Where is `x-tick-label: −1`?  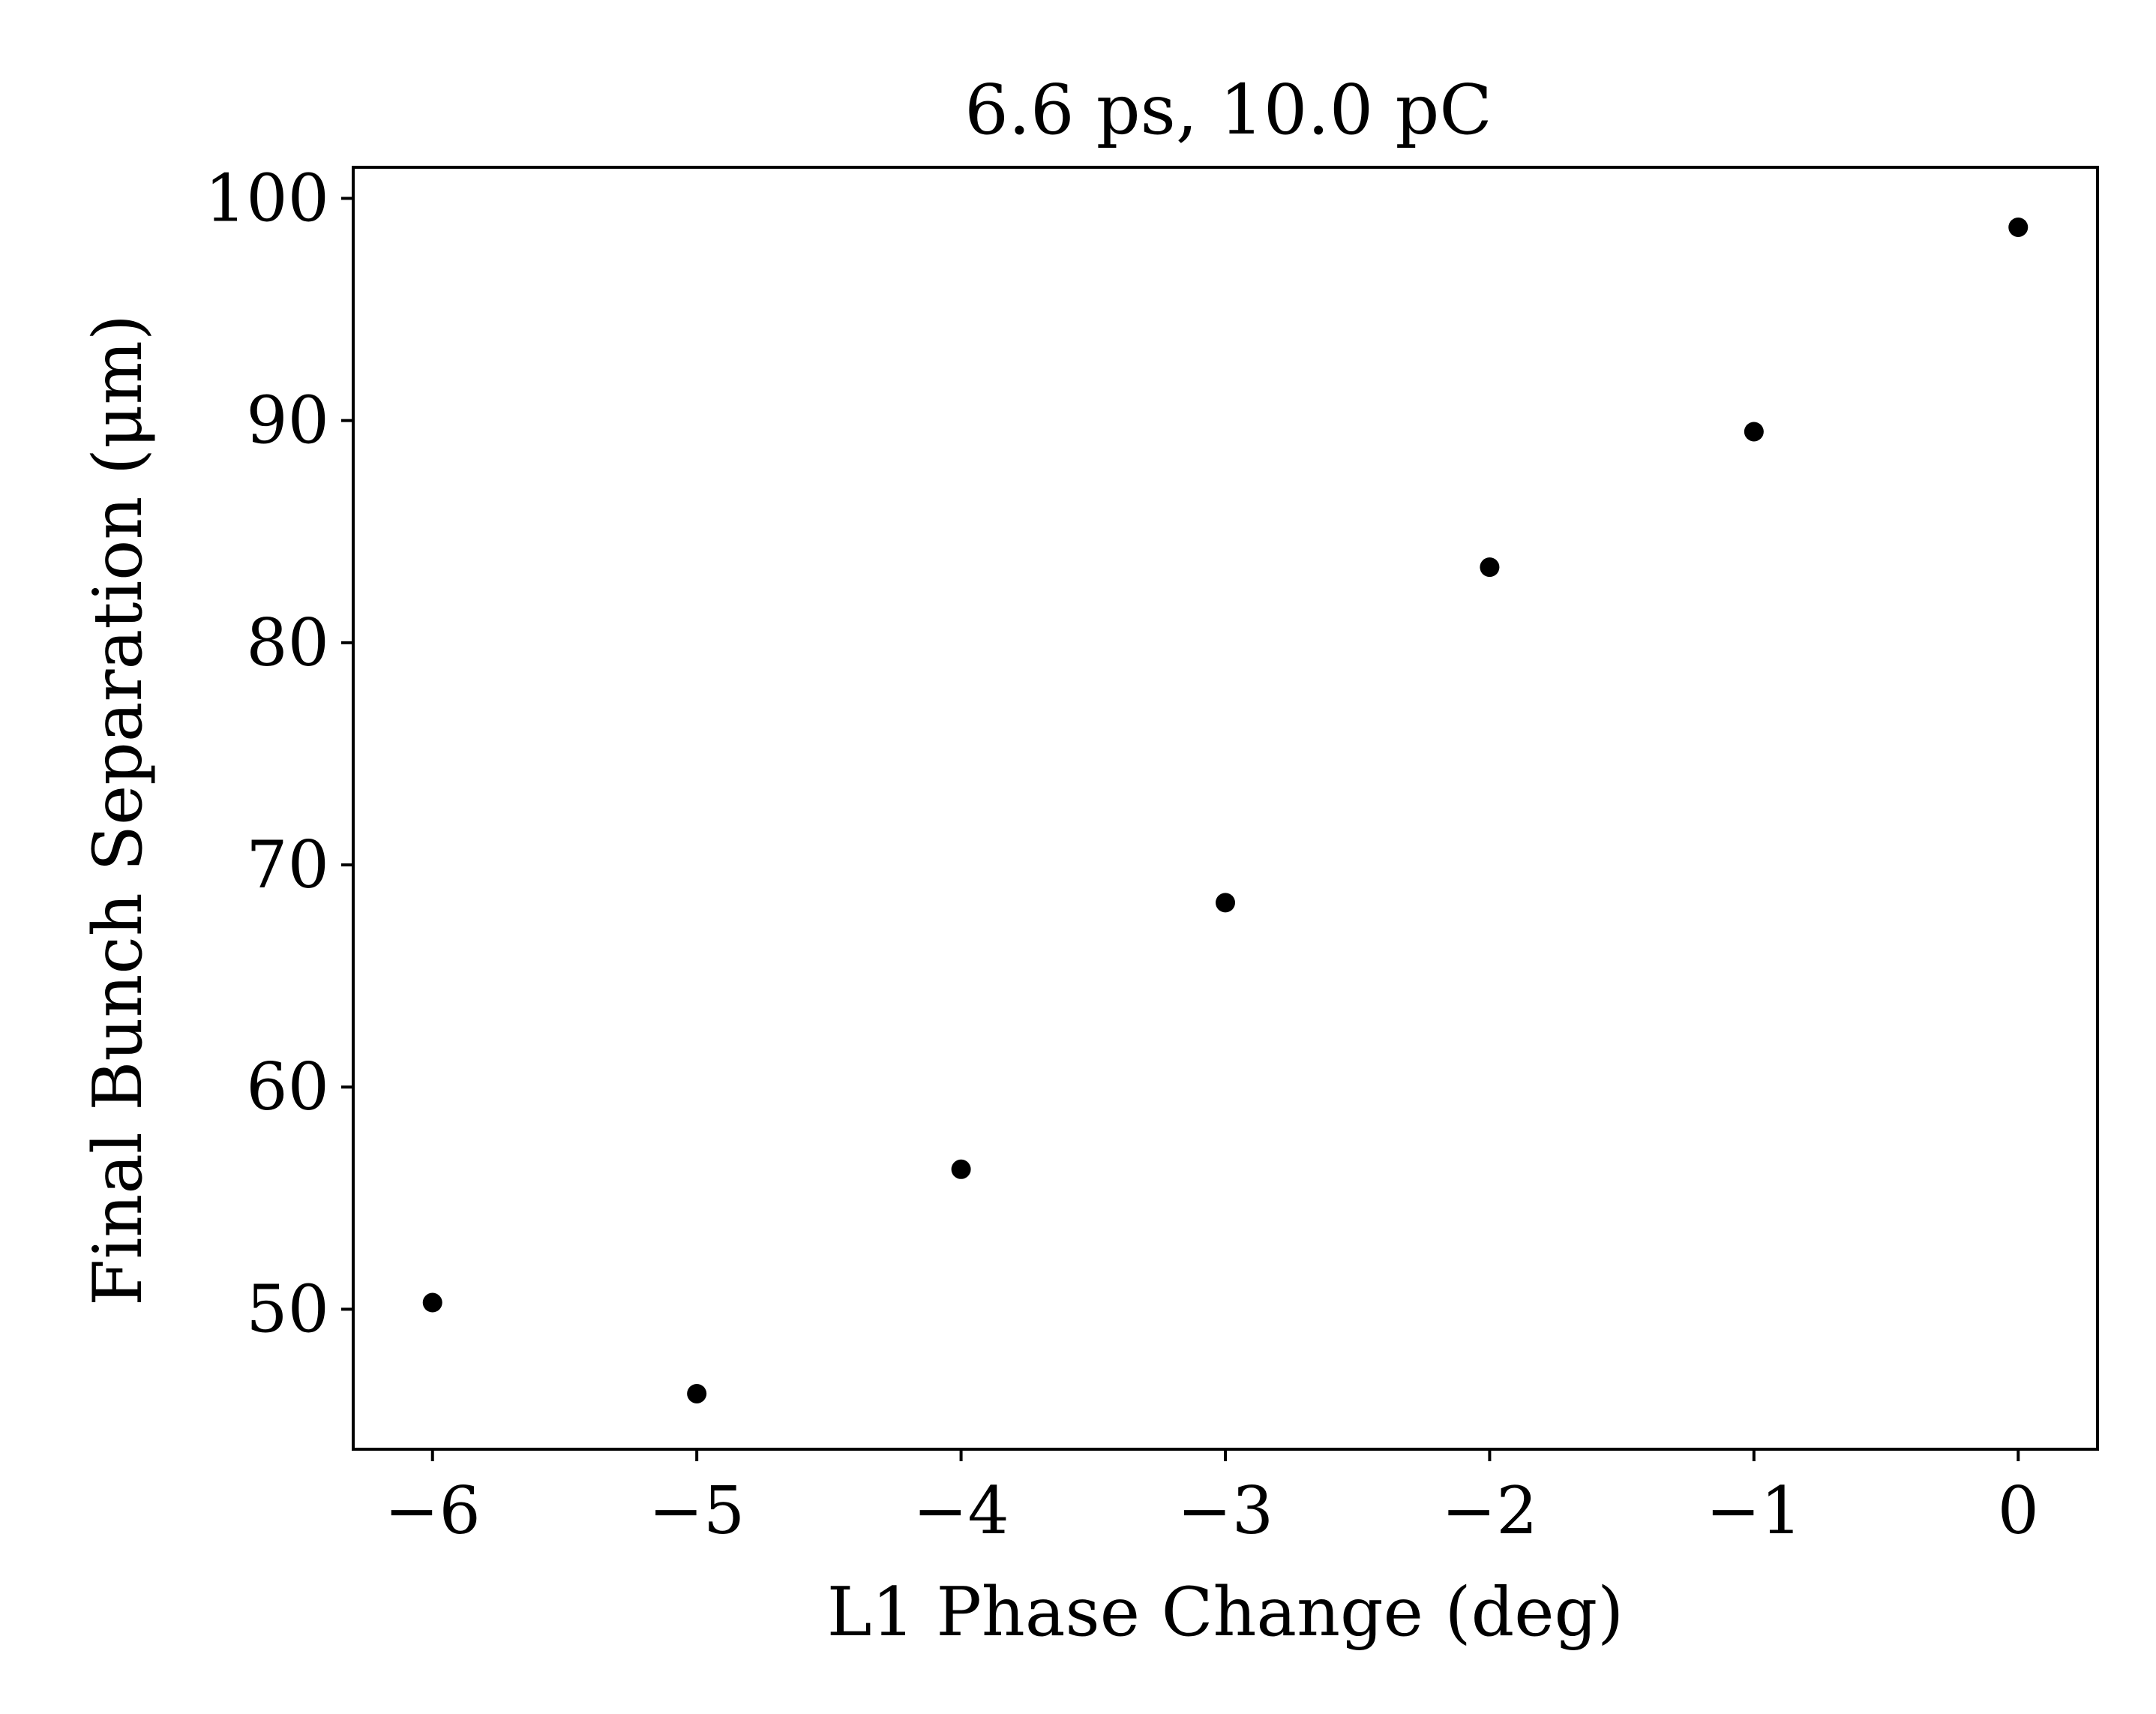 x-tick-label: −1 is located at coordinates (1754, 1510).